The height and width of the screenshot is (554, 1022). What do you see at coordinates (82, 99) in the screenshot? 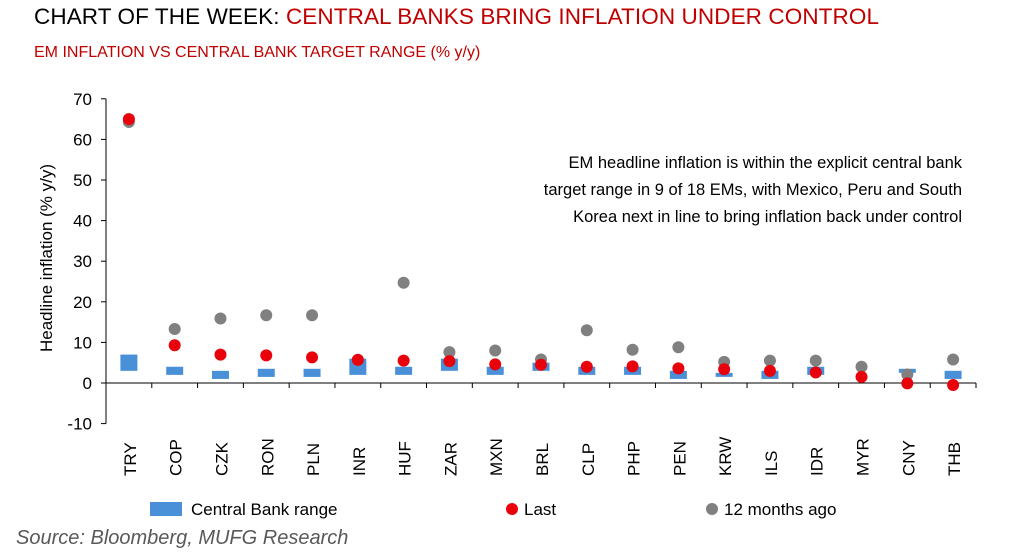
I see `y-tick-label: 70` at bounding box center [82, 99].